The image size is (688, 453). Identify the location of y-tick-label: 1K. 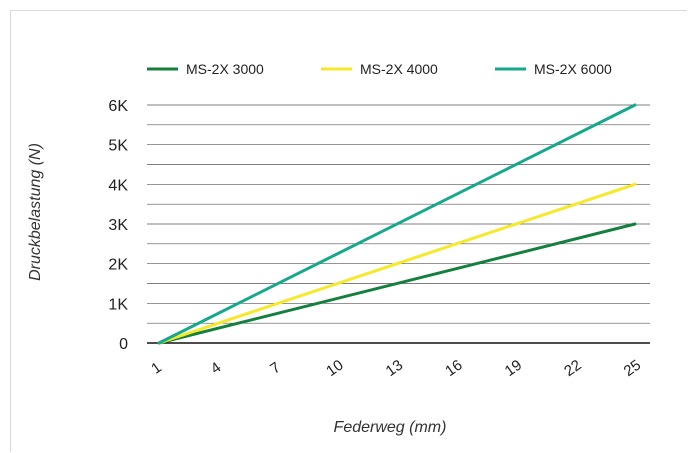
(118, 304).